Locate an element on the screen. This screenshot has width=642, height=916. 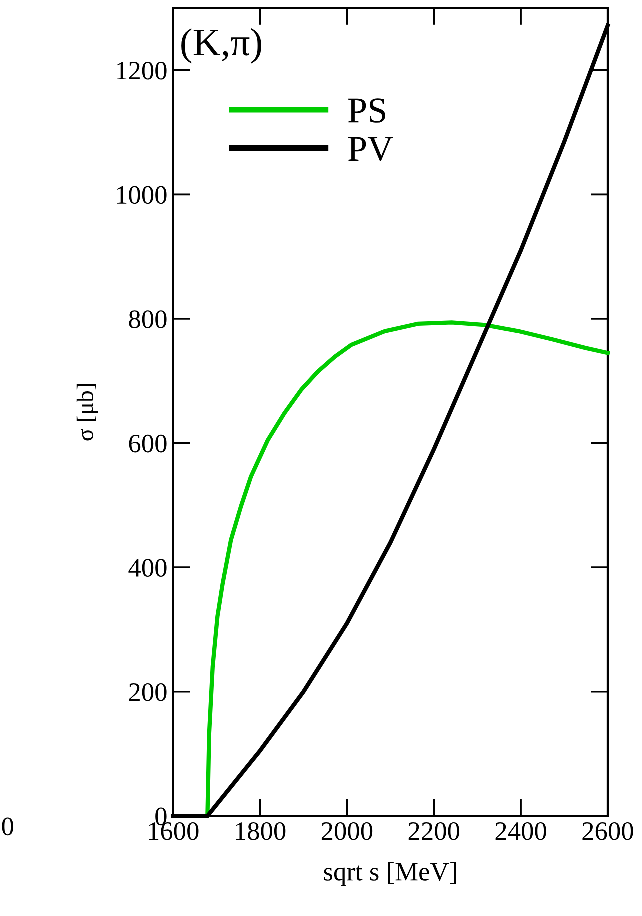
y-axis-title: σ [μb] is located at coordinates (87, 412).